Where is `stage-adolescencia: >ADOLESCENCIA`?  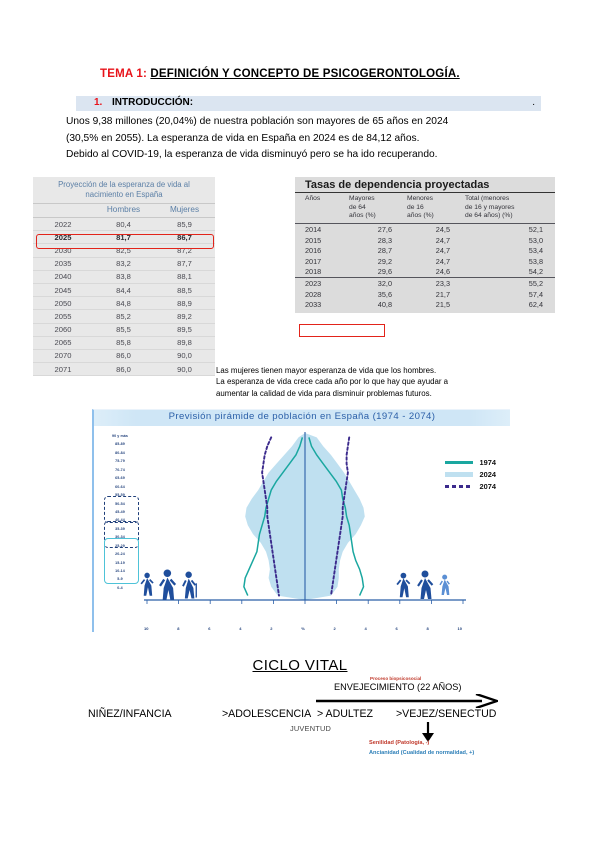 stage-adolescencia: >ADOLESCENCIA is located at coordinates (267, 714).